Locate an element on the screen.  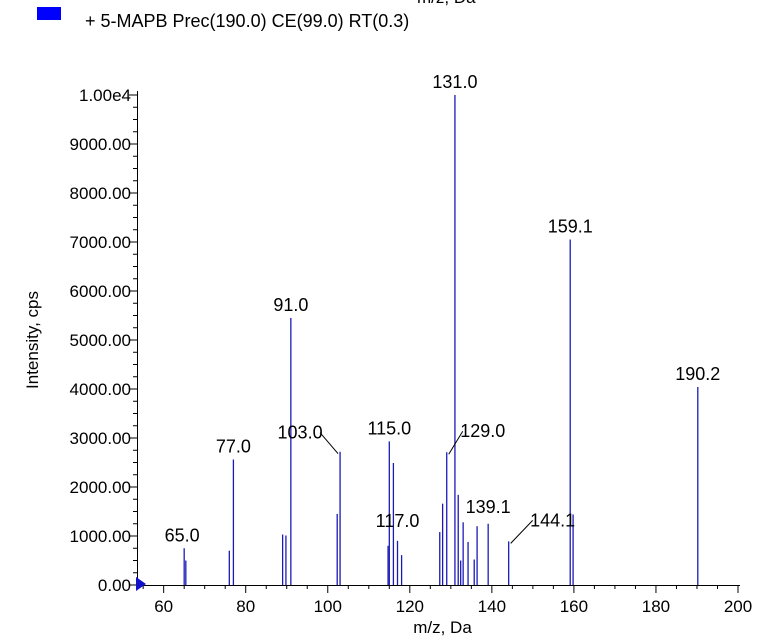
y-tick-label: 3000.00 is located at coordinates (100, 438).